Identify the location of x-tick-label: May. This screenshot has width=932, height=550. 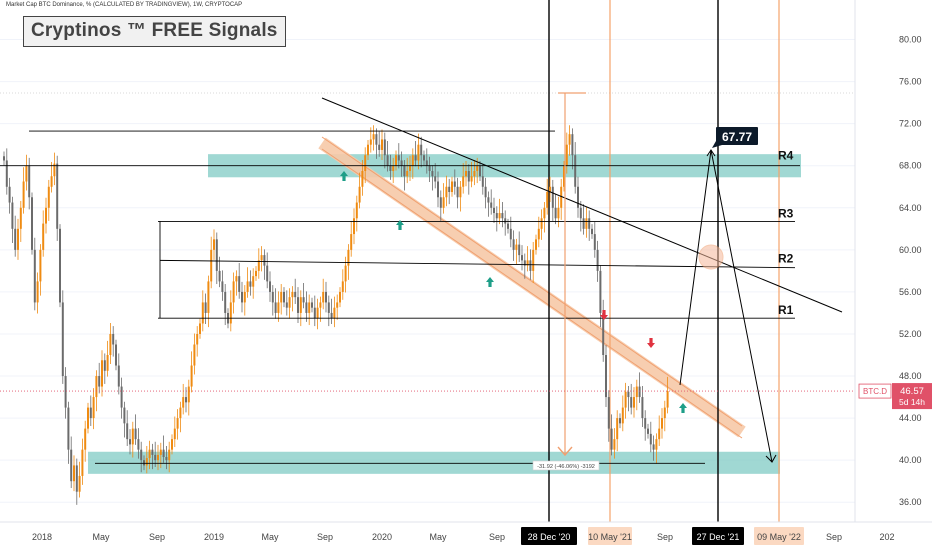
(101, 537).